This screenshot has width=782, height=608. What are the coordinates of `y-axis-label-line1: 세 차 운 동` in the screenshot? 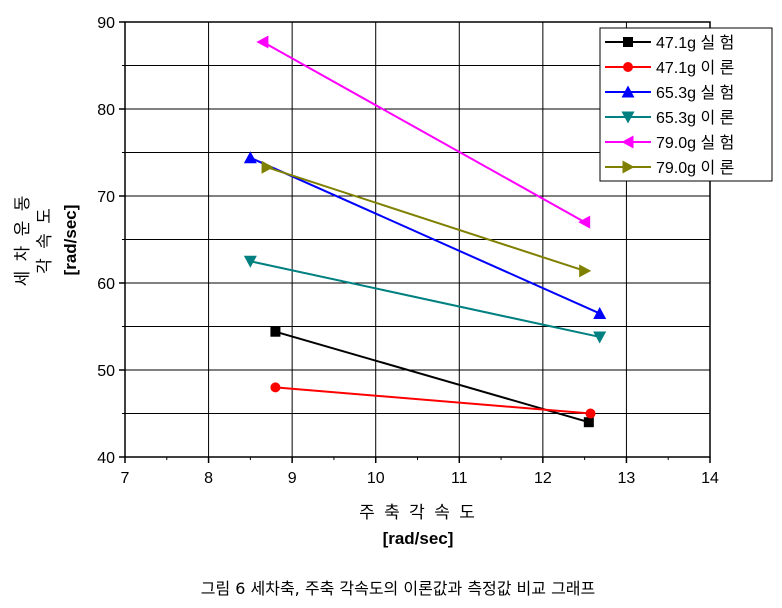 It's located at (23, 240).